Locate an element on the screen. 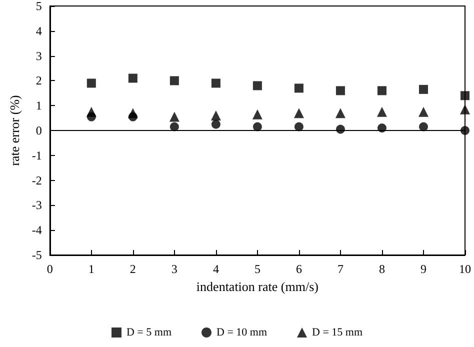 Image resolution: width=474 pixels, height=347 pixels. x-tick-label: 6 is located at coordinates (299, 269).